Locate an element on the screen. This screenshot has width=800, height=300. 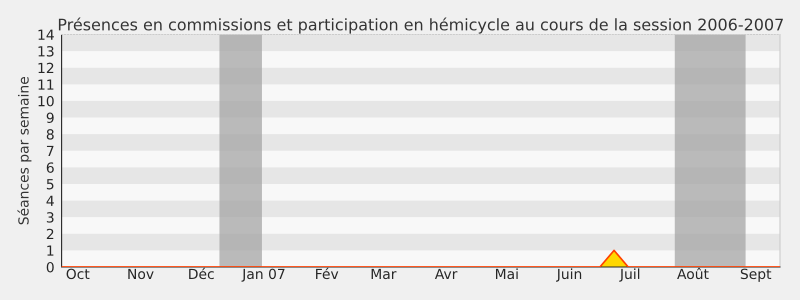
x-tick-label: Mar is located at coordinates (384, 274).